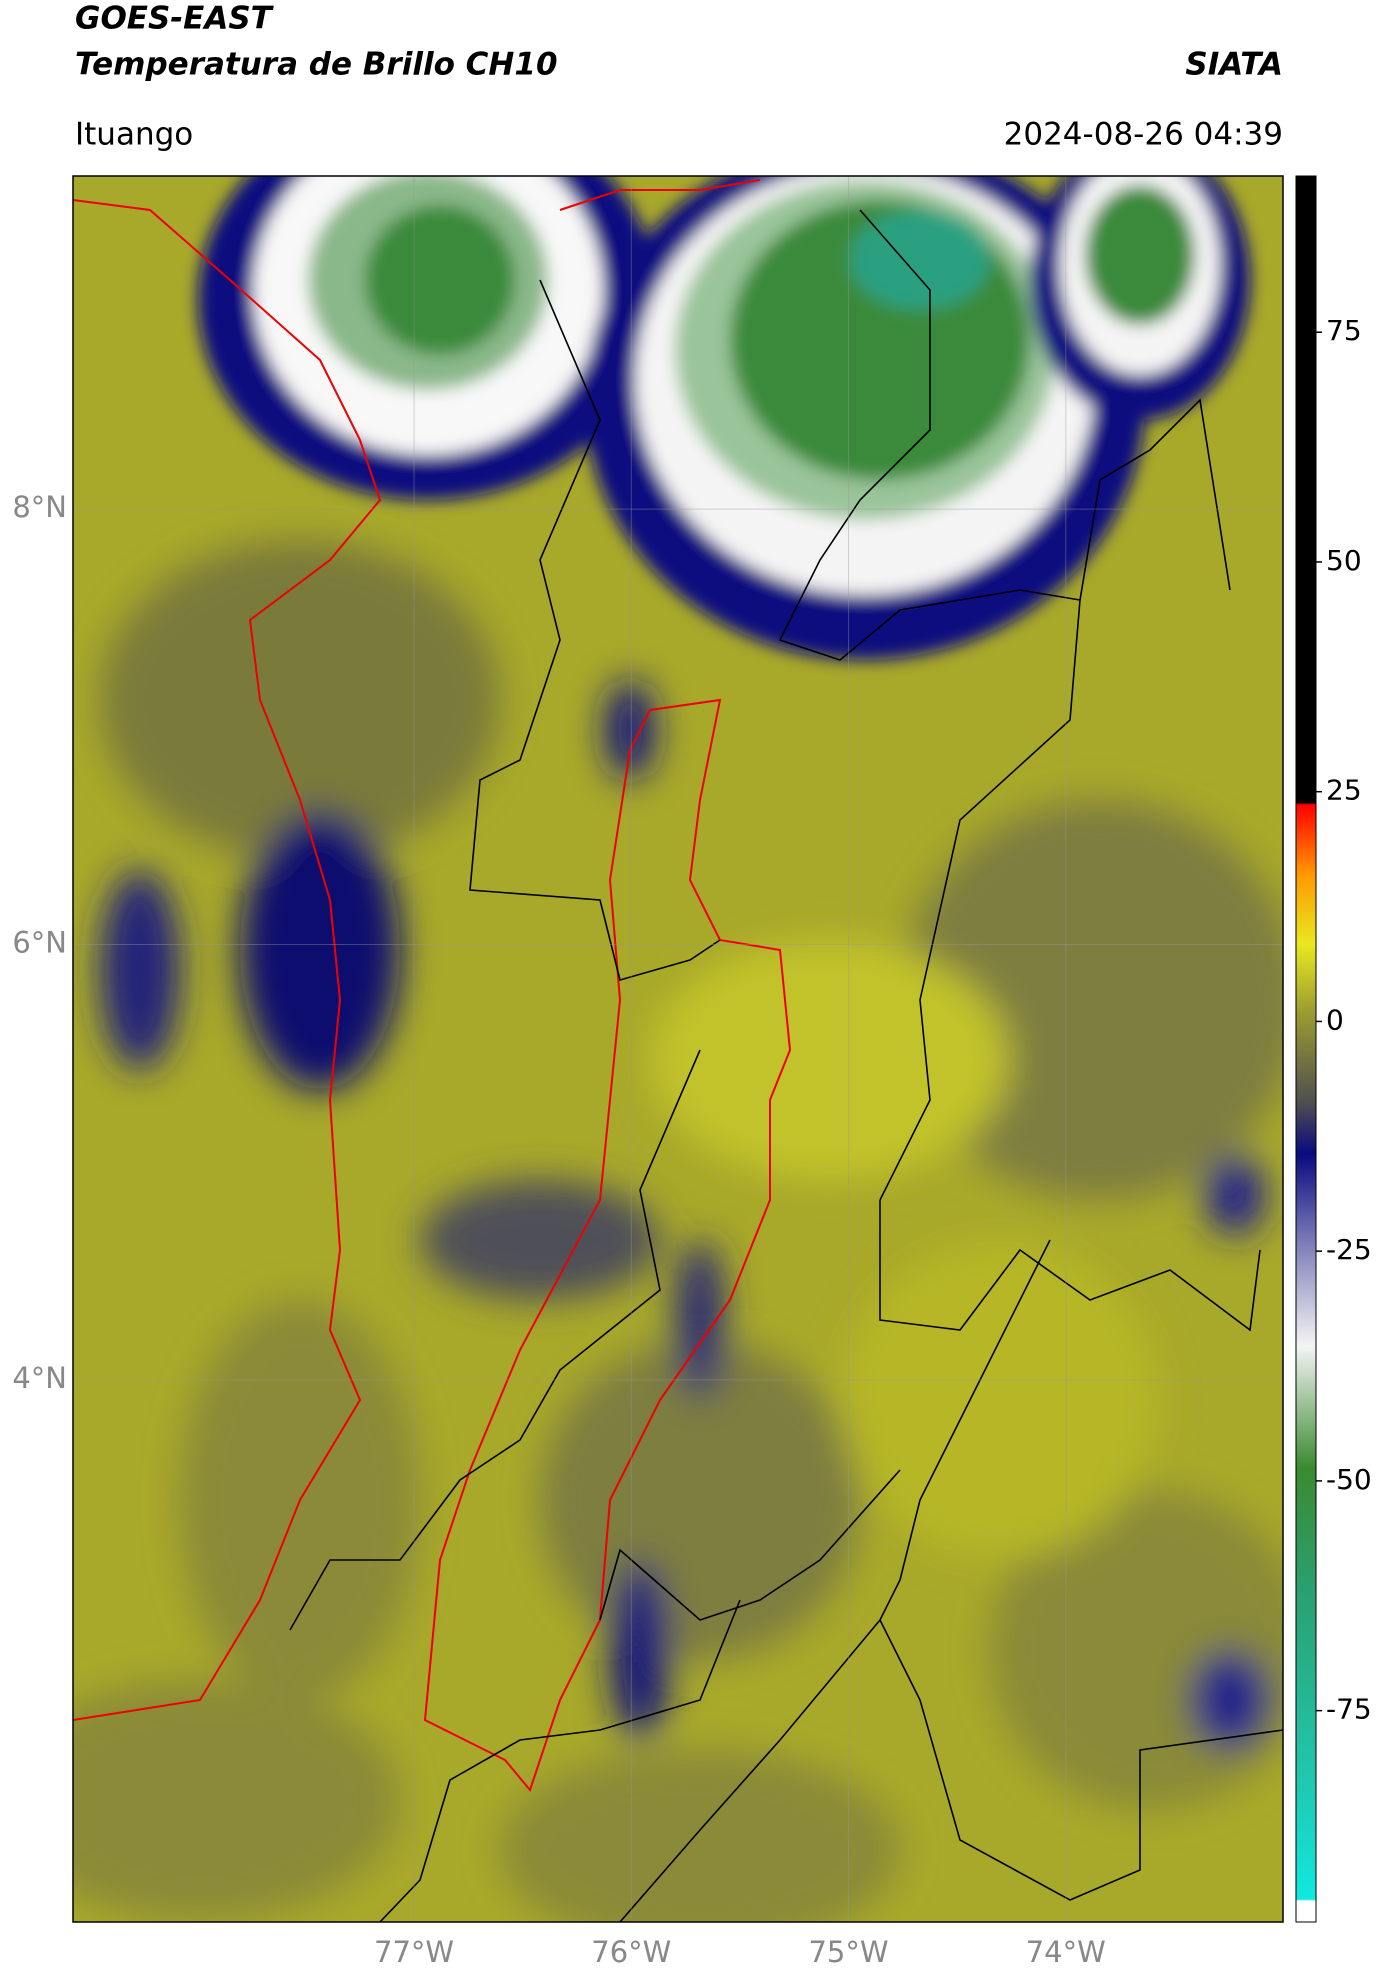 This screenshot has width=1384, height=1985. Describe the element at coordinates (631, 1952) in the screenshot. I see `lon-tick-label: 76°W` at that location.